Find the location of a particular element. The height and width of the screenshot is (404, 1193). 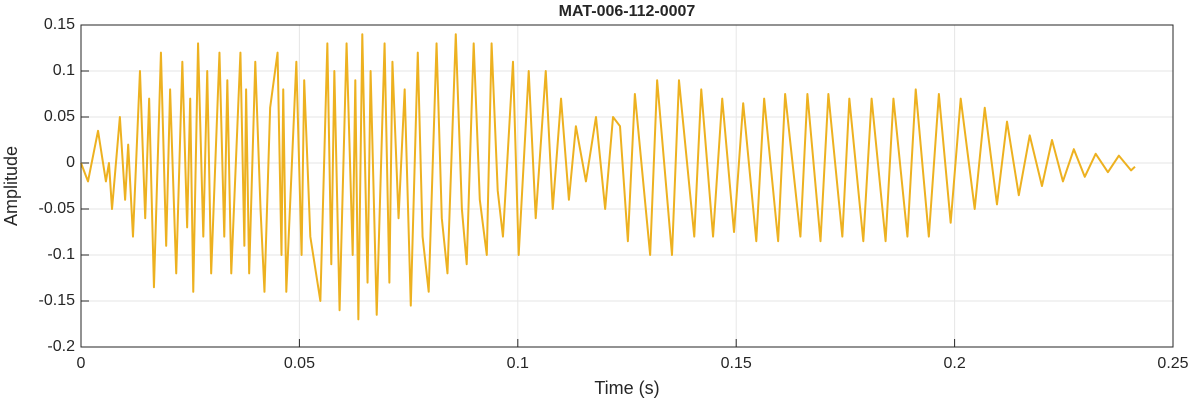

y-tick-label: -0.1 is located at coordinates (61, 254).